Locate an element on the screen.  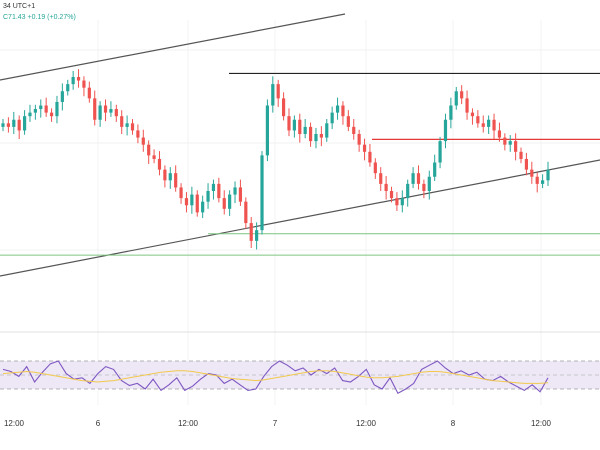
rsi-ma-line is located at coordinates (275, 377).